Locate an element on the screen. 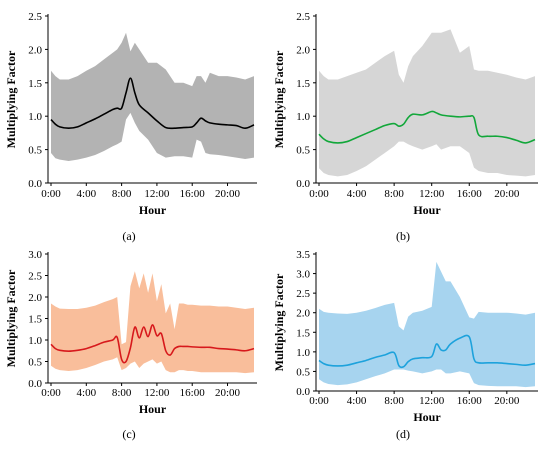  y-tick-label: 3.5 is located at coordinates (303, 255).